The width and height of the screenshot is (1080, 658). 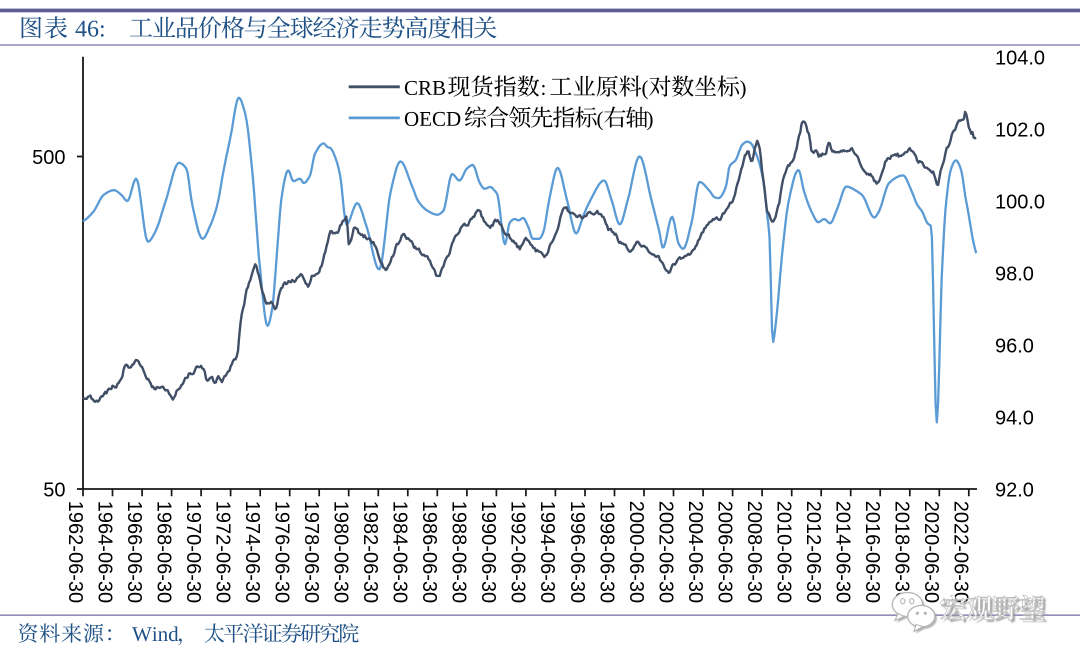 I want to click on svg-text: 104.0, so click(x=1020, y=58).